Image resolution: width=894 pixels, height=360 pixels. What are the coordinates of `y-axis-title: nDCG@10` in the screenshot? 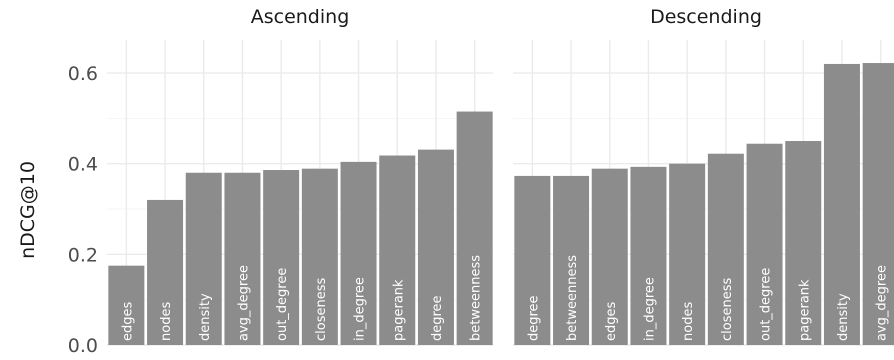 It's located at (28, 210).